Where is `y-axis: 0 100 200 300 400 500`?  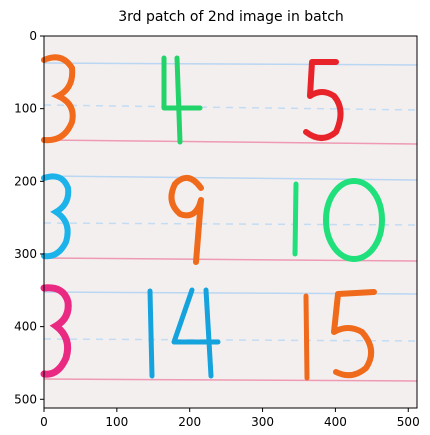 y-axis: 0 100 200 300 400 500 is located at coordinates (29, 217).